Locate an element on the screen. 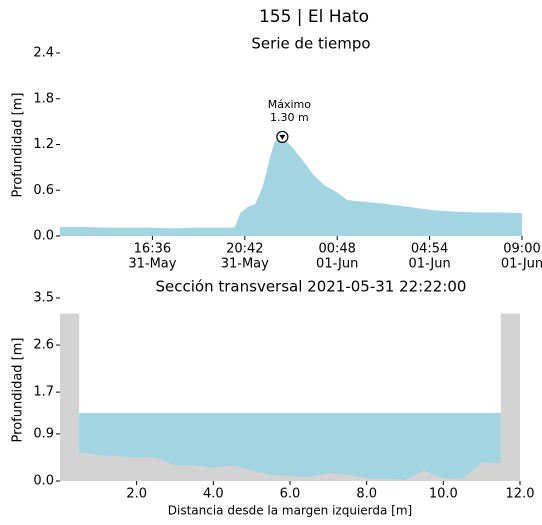 The width and height of the screenshot is (542, 525). y-tick-label: 3.5 is located at coordinates (43, 298).